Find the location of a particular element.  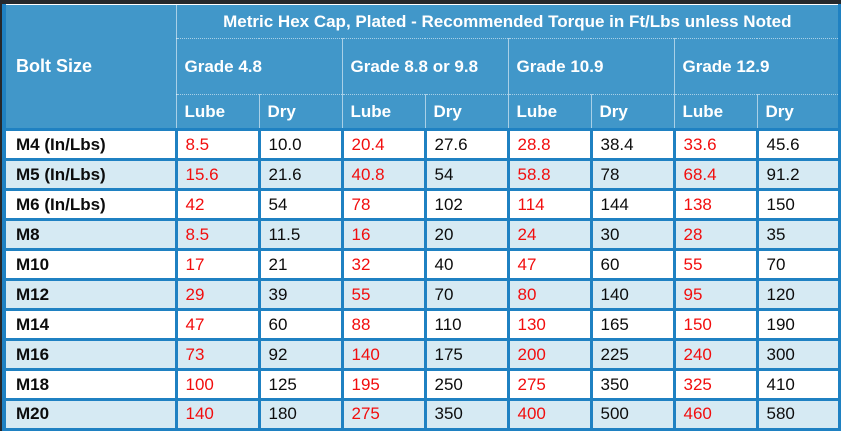

lube-value-cell: 29 is located at coordinates (217, 294).